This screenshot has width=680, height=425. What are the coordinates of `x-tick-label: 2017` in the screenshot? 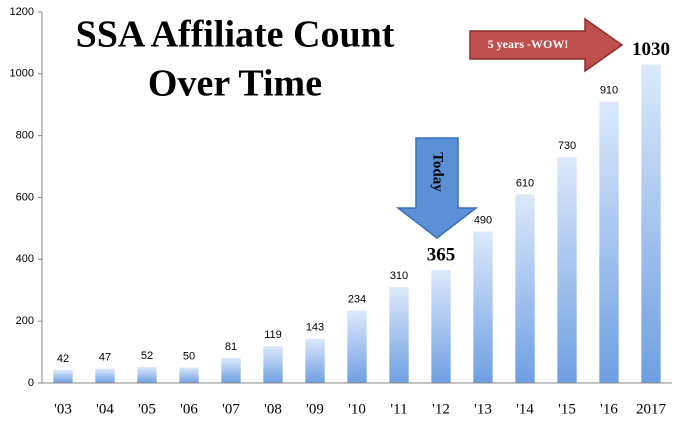 It's located at (651, 409).